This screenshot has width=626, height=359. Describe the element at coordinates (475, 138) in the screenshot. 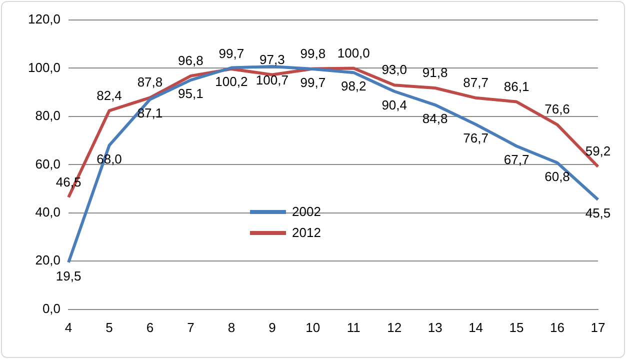

I see `data-label: 76,7` at that location.